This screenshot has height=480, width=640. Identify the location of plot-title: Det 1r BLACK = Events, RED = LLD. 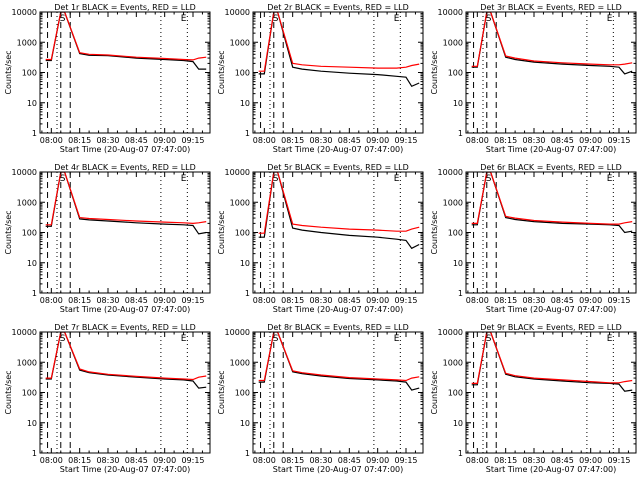
(125, 7).